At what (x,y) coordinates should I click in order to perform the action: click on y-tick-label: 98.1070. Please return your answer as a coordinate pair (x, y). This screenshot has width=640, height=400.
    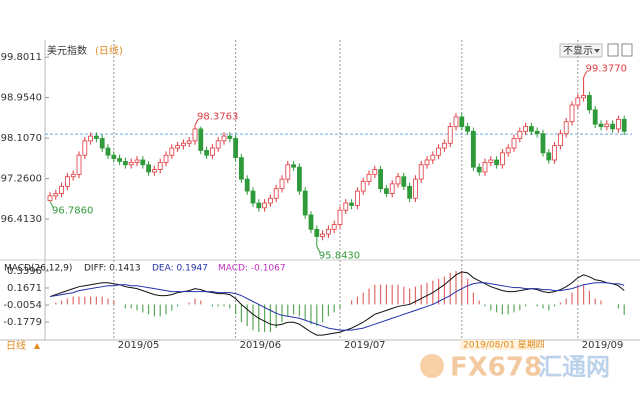
    Looking at the image, I should click on (21, 138).